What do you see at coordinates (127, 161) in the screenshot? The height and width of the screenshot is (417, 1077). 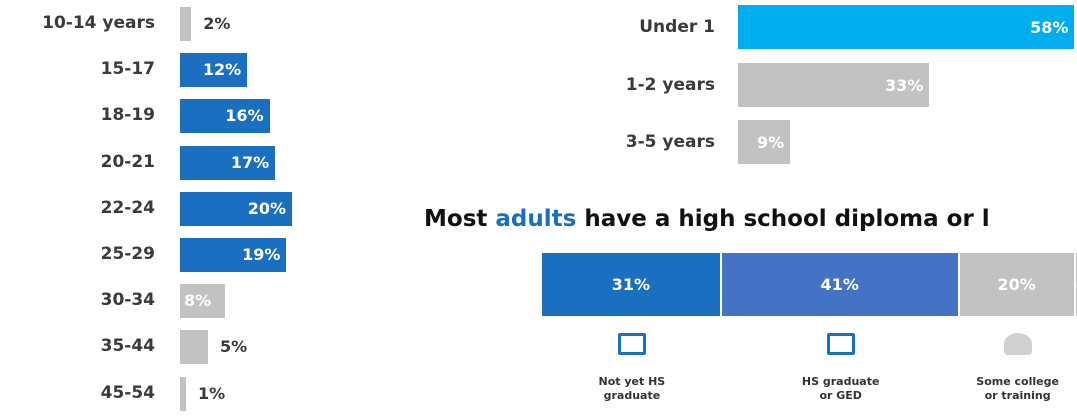 I see `age-category-label: 20-21` at bounding box center [127, 161].